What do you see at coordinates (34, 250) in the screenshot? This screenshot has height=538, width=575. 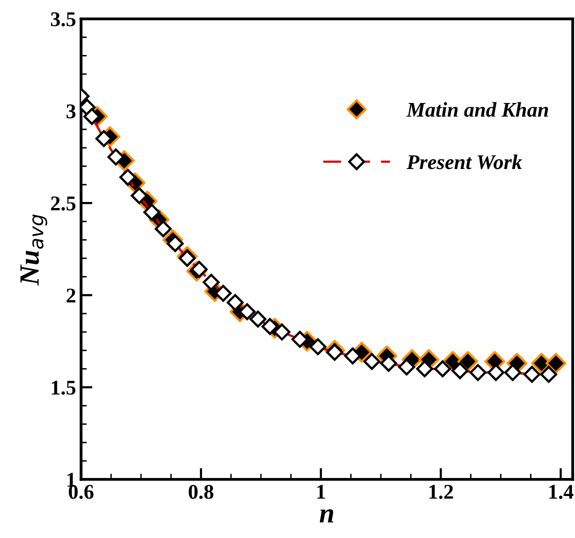 I see `y-axis-title: Nu$_{avg}$` at bounding box center [34, 250].